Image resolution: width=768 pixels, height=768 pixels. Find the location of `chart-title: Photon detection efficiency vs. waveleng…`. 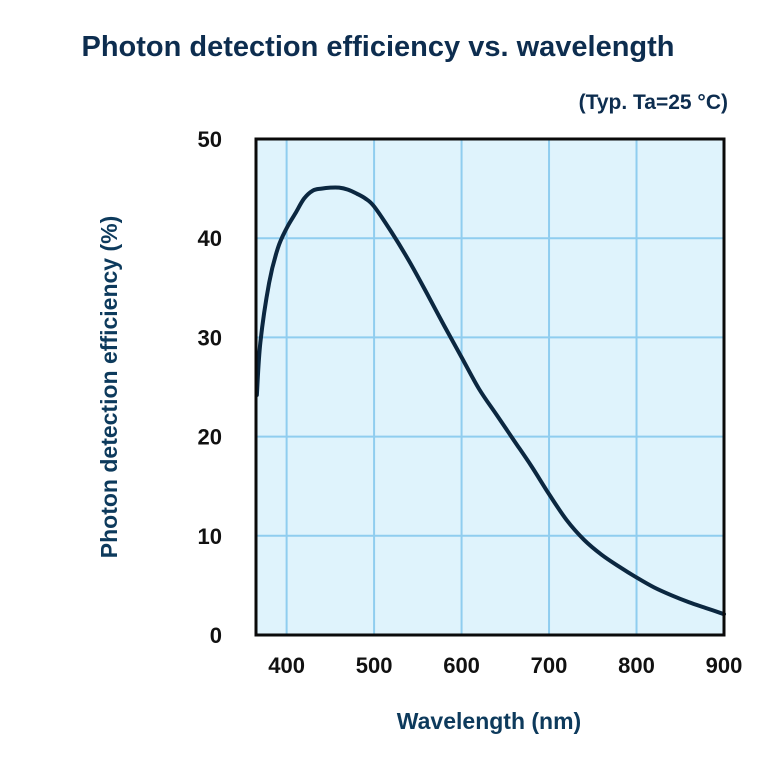

chart-title: Photon detection efficiency vs. waveleng… is located at coordinates (377, 47).